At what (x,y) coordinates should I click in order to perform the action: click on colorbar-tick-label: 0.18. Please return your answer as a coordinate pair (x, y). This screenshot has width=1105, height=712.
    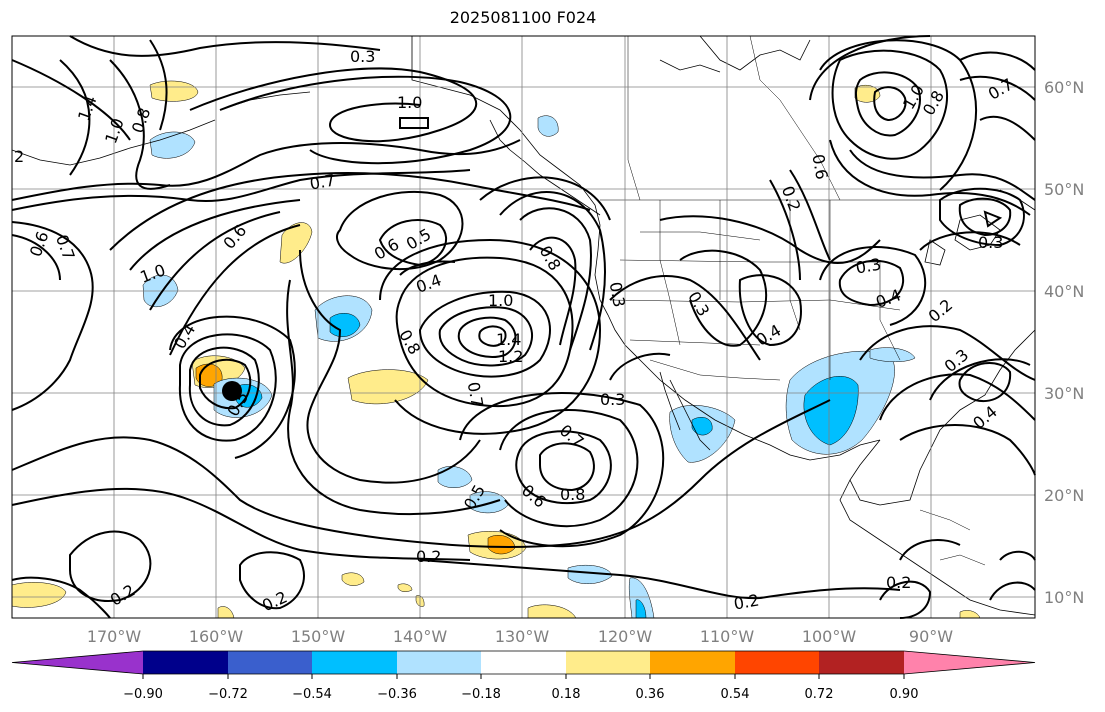
    Looking at the image, I should click on (566, 694).